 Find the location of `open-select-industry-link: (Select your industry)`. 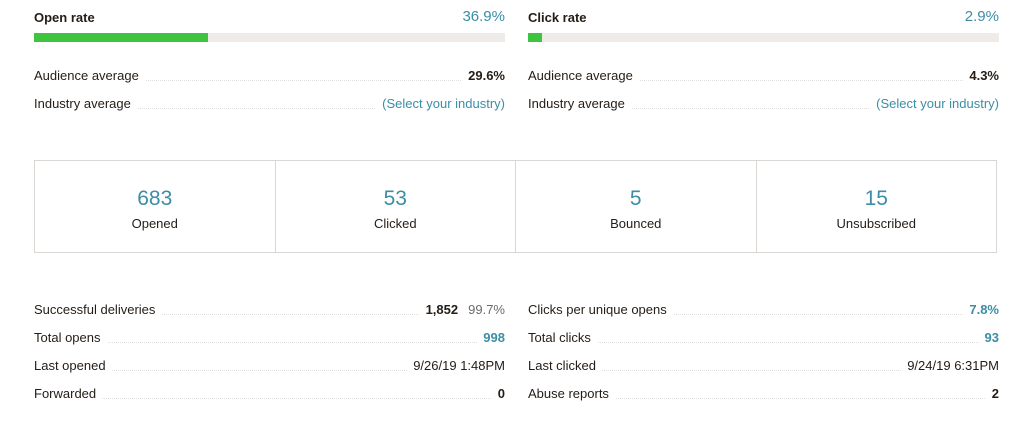

open-select-industry-link: (Select your industry) is located at coordinates (440, 103).